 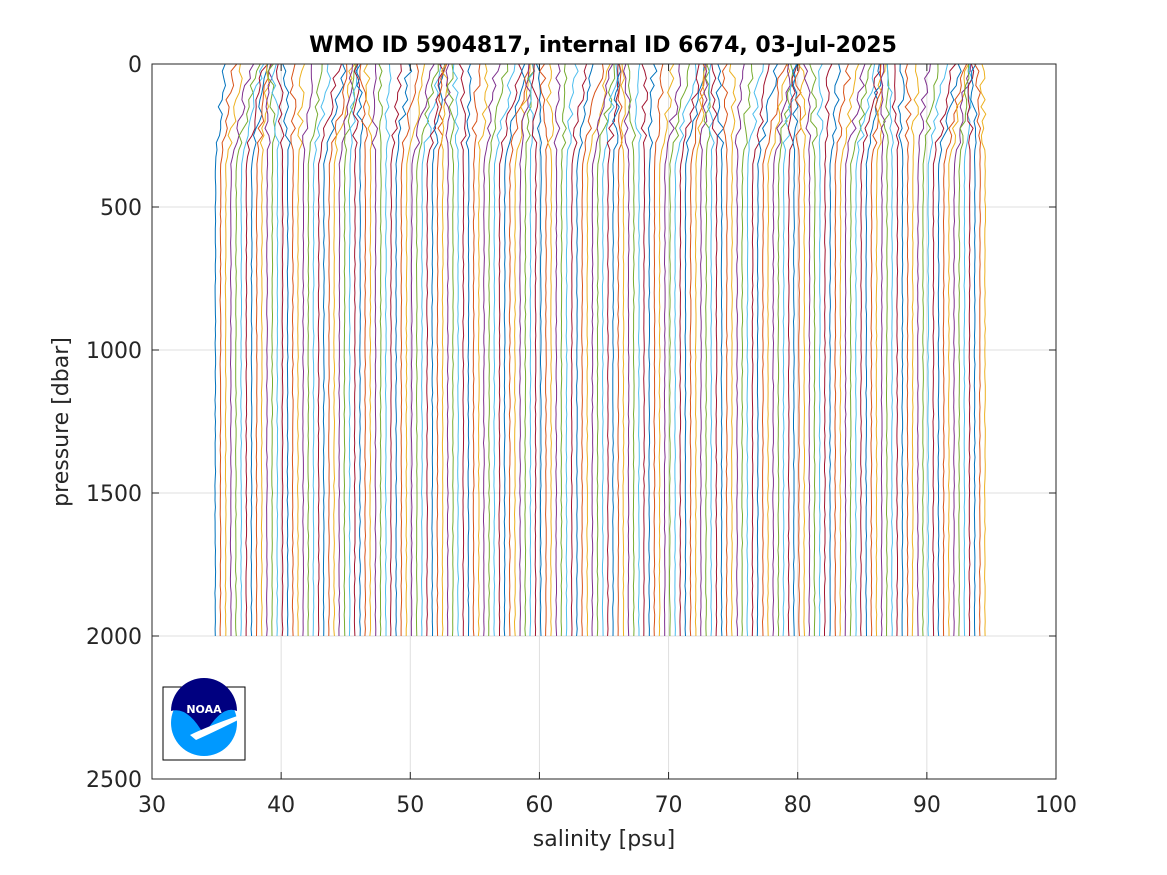 What do you see at coordinates (1056, 805) in the screenshot?
I see `x-tick-label: 100` at bounding box center [1056, 805].